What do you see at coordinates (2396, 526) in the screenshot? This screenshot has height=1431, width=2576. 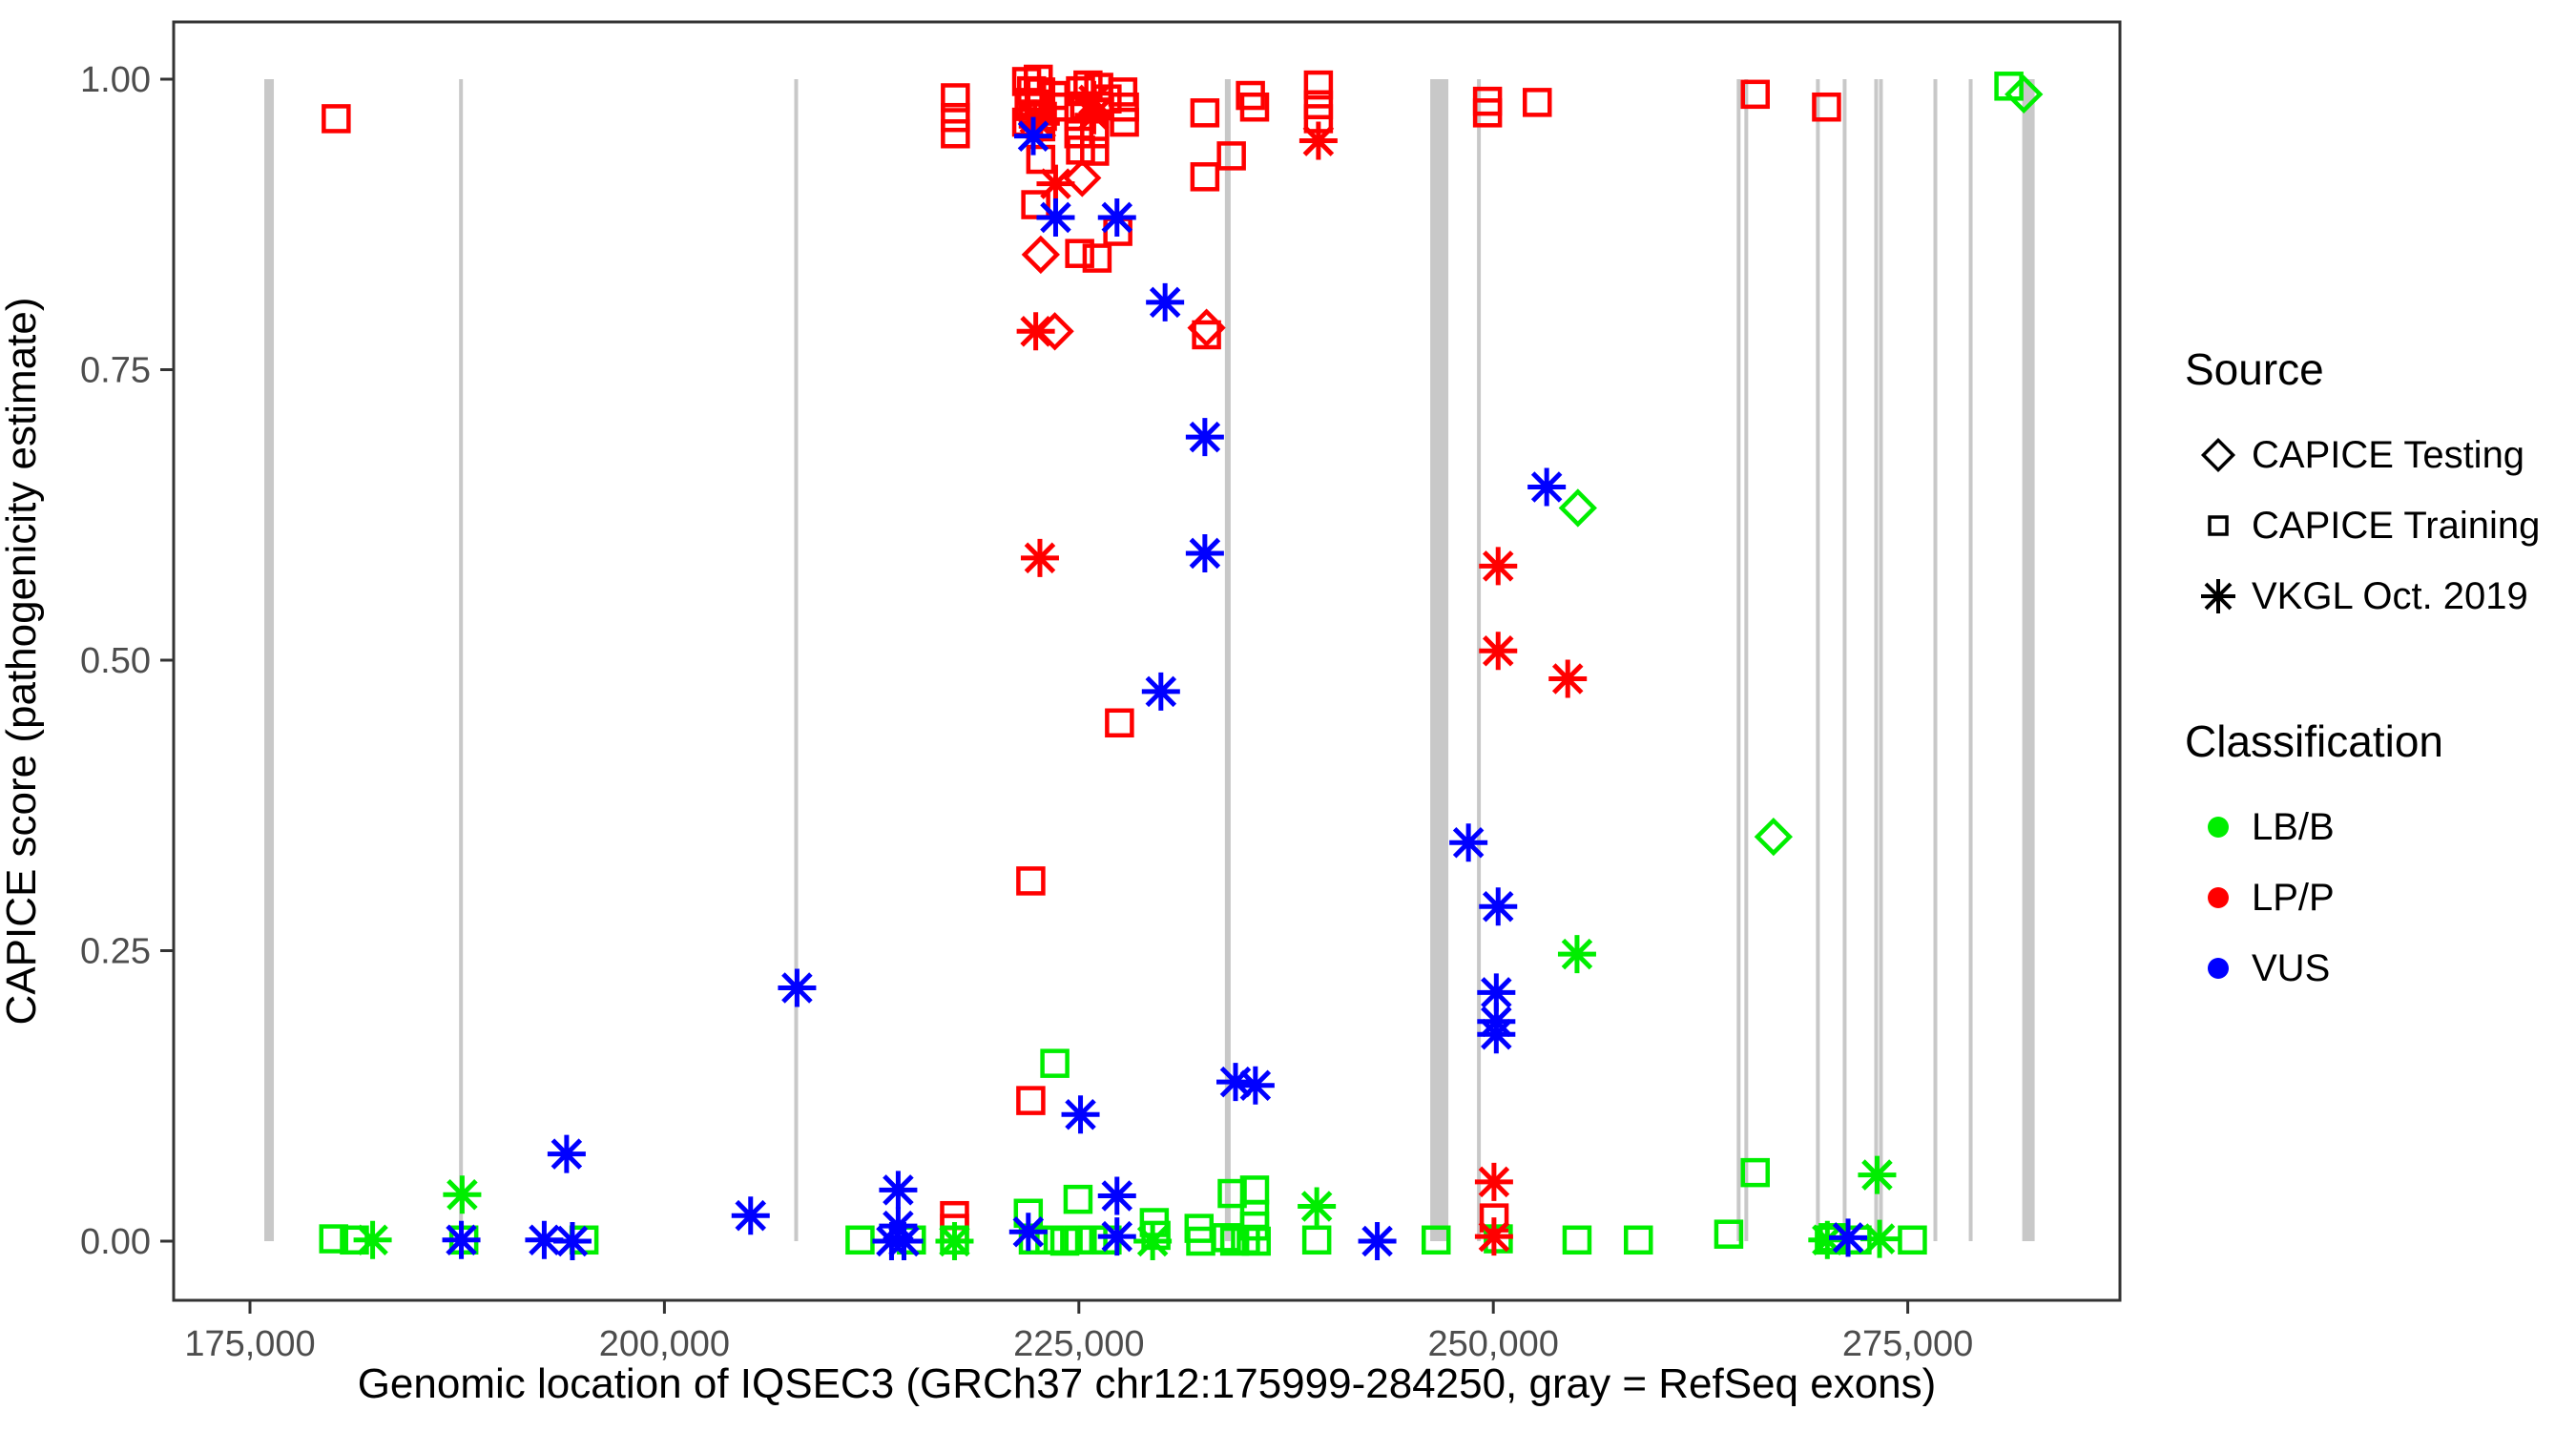 I see `legend-item-label: CAPICE Training` at bounding box center [2396, 526].